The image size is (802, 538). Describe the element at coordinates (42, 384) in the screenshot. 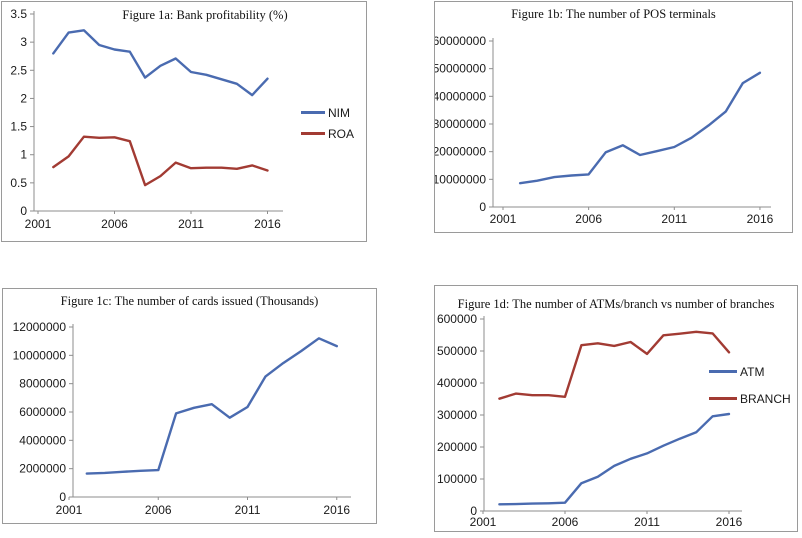

I see `y-tick-label: 8000000` at that location.